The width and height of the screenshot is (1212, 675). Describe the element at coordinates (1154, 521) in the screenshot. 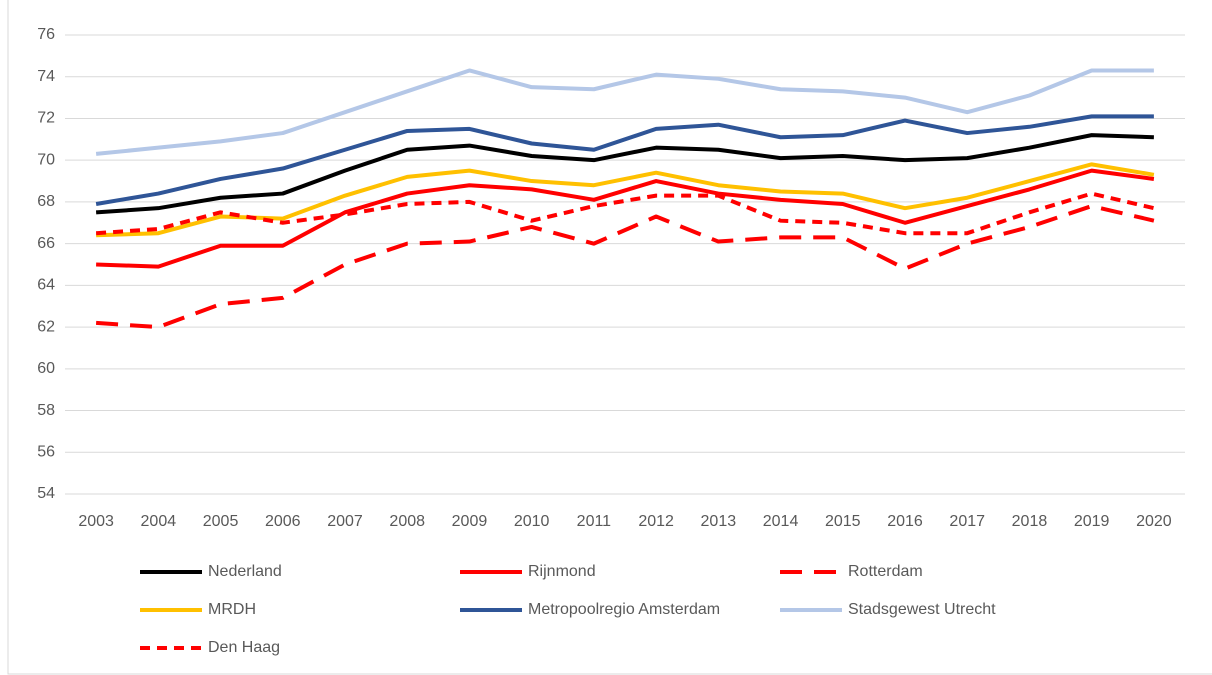

I see `x-tick-label: 2020` at that location.